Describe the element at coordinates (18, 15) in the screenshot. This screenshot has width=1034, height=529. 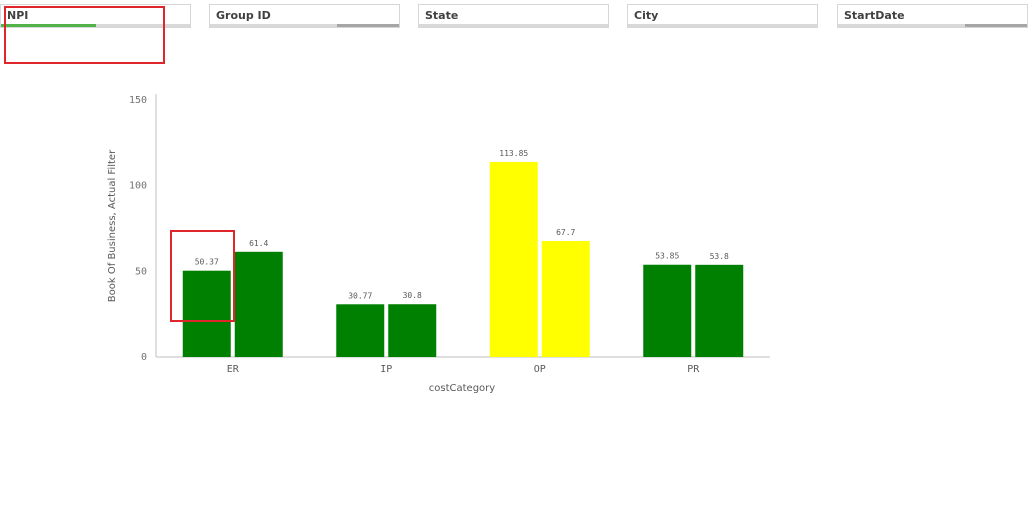
I see `filter-label: NPI` at that location.